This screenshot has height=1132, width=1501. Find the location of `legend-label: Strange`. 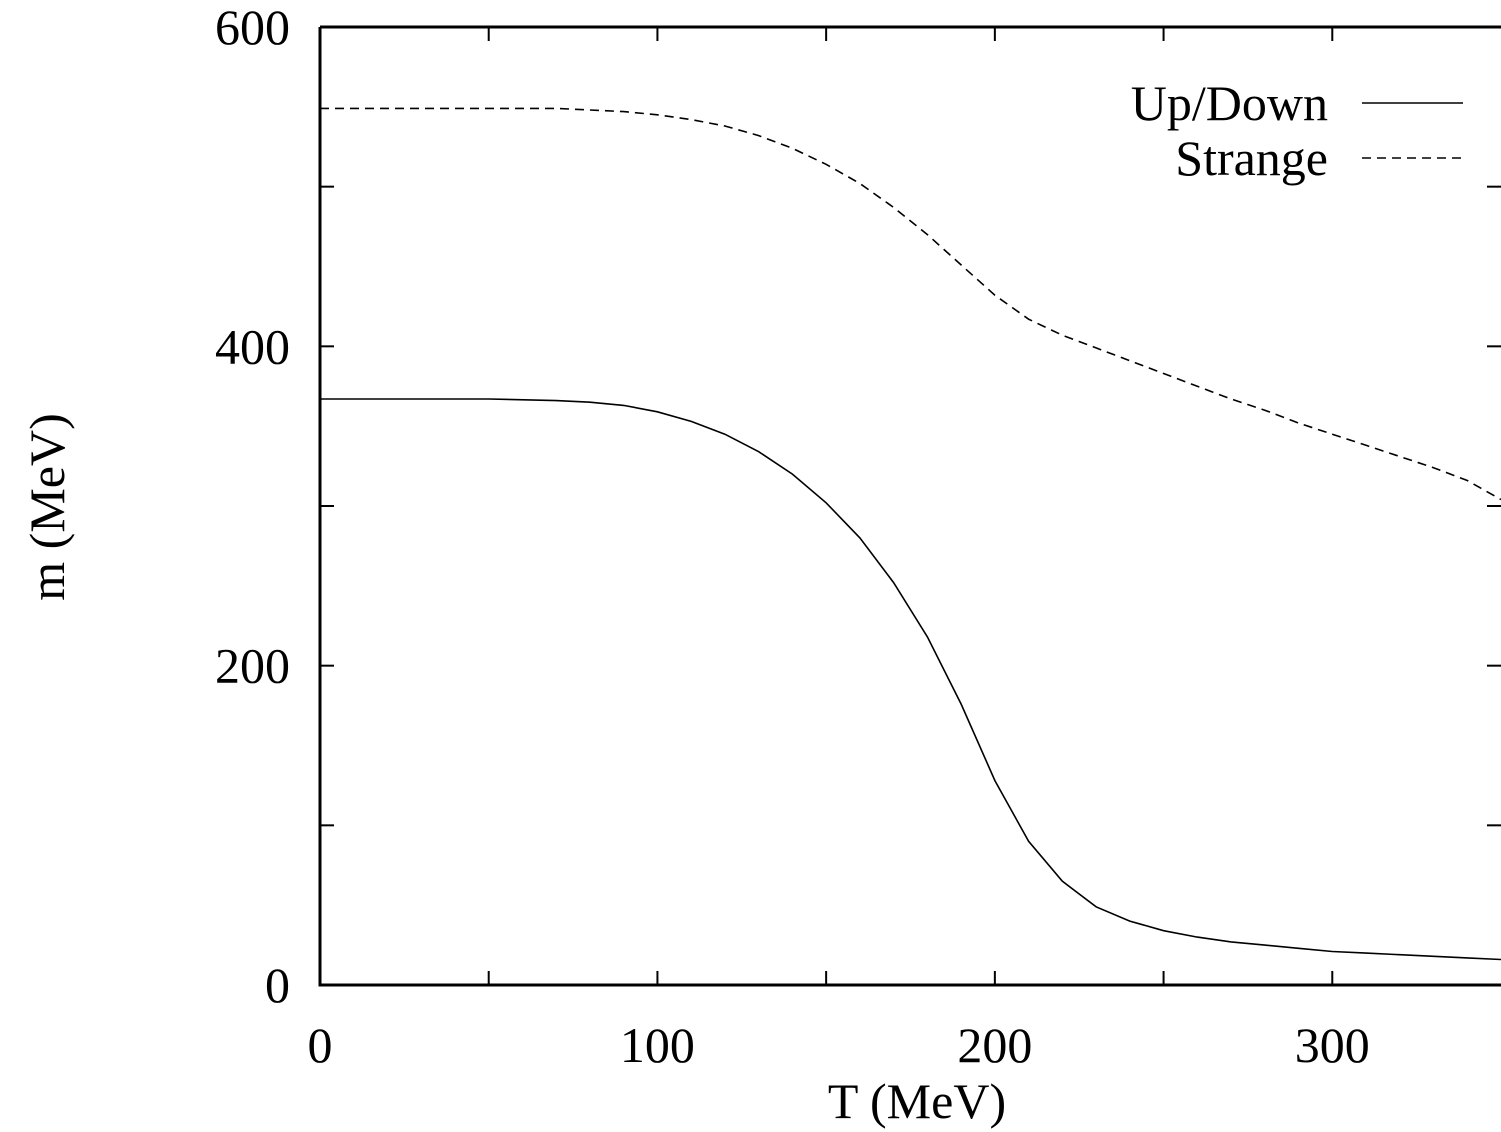

legend-label: Strange is located at coordinates (1251, 158).